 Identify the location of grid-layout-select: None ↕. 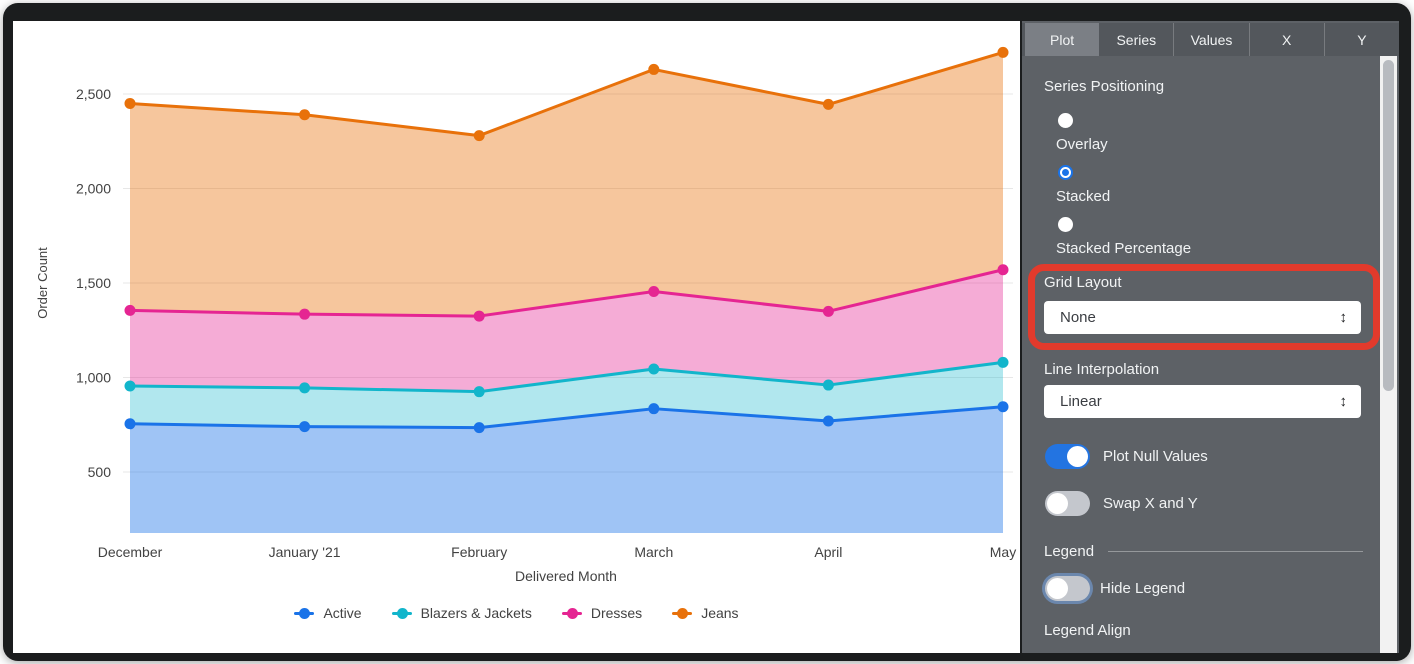
(1202, 317).